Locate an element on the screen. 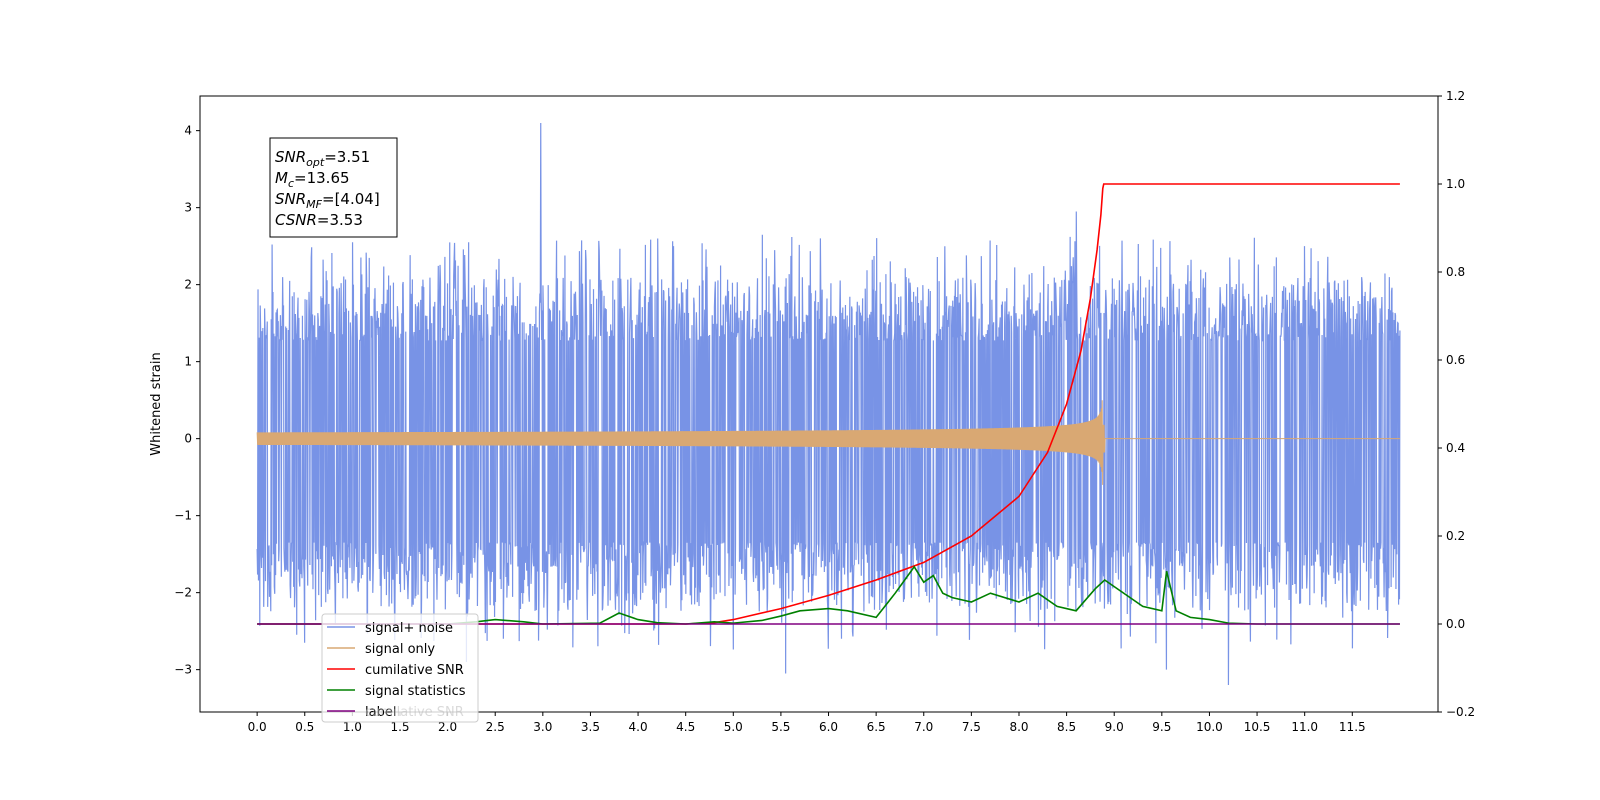 This screenshot has height=800, width=1600. x-tick-label: 1.0 is located at coordinates (352, 727).